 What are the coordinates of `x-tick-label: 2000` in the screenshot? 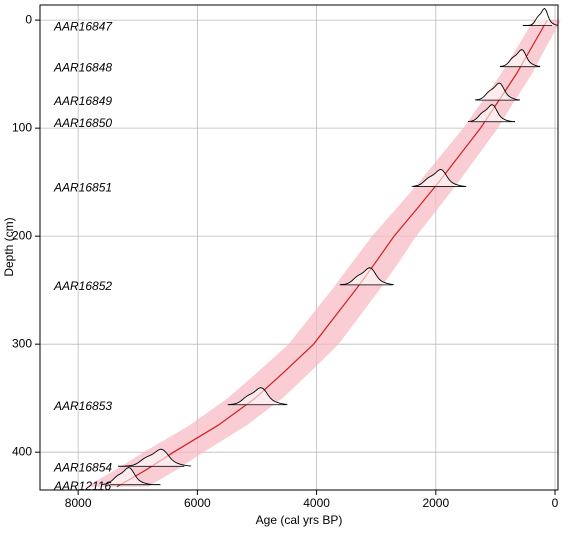 It's located at (435, 503).